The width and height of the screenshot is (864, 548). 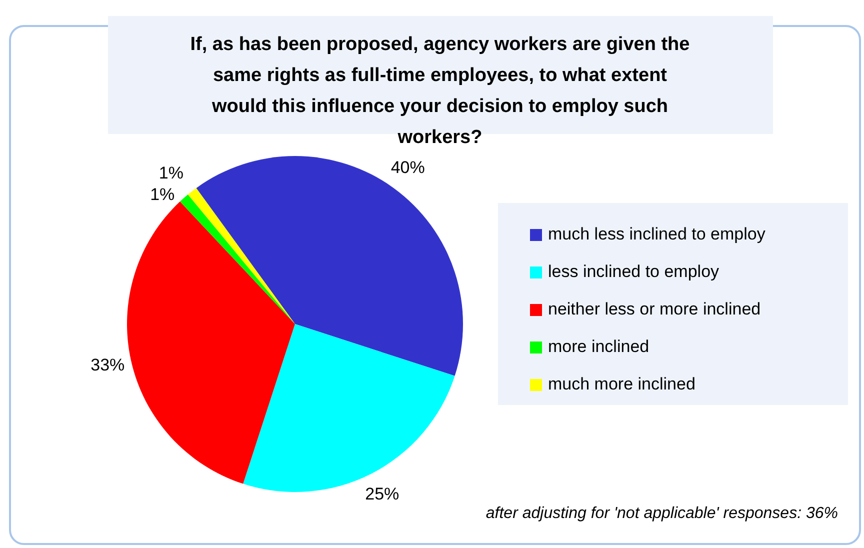 I want to click on text: after adjusting for 'not applicable' responses: 36%, so click(x=662, y=513).